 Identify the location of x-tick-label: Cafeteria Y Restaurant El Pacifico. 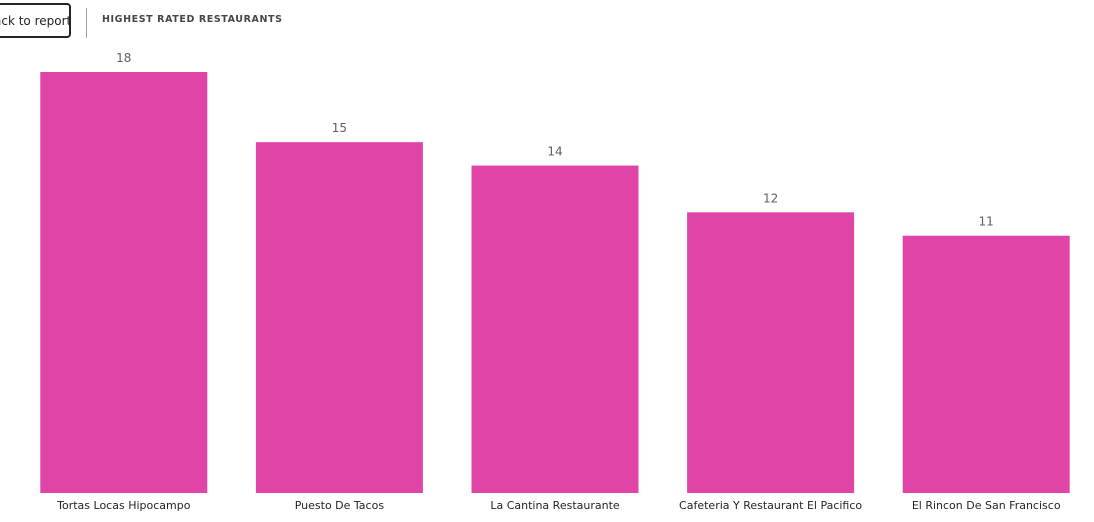
(770, 505).